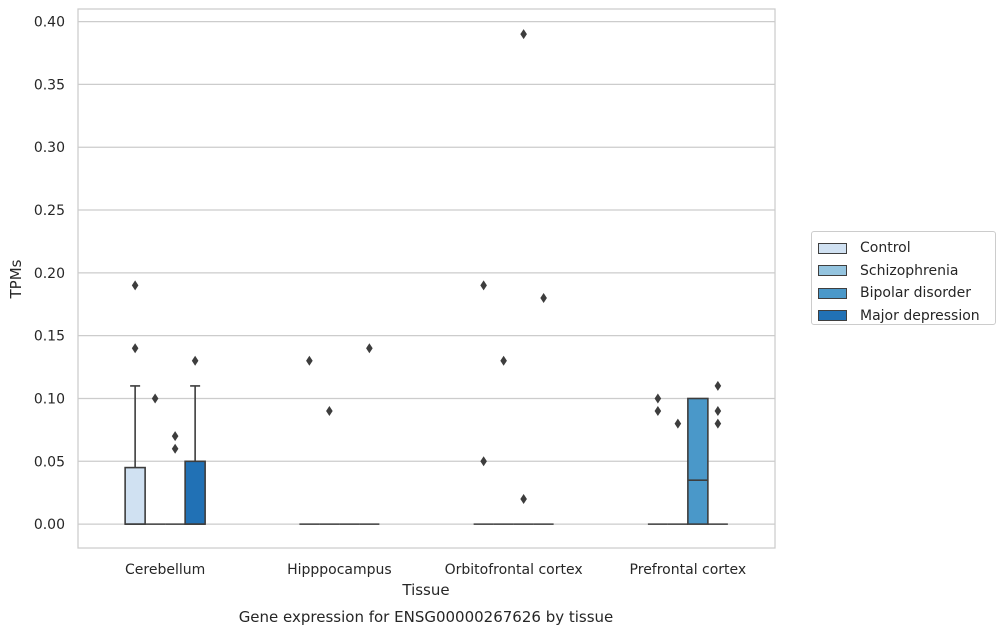  Describe the element at coordinates (49, 462) in the screenshot. I see `y-tick-label: 0.05` at that location.